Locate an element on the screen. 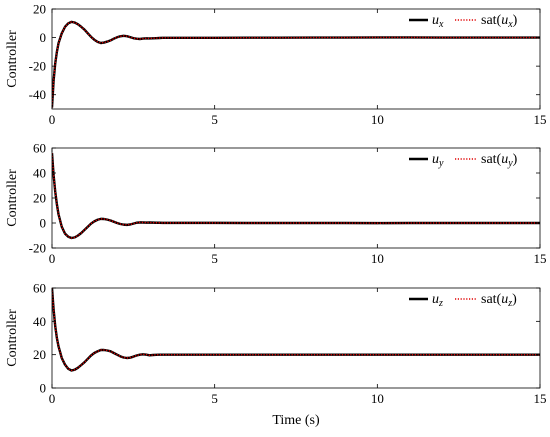  legend-u-label: uy is located at coordinates (438, 160).